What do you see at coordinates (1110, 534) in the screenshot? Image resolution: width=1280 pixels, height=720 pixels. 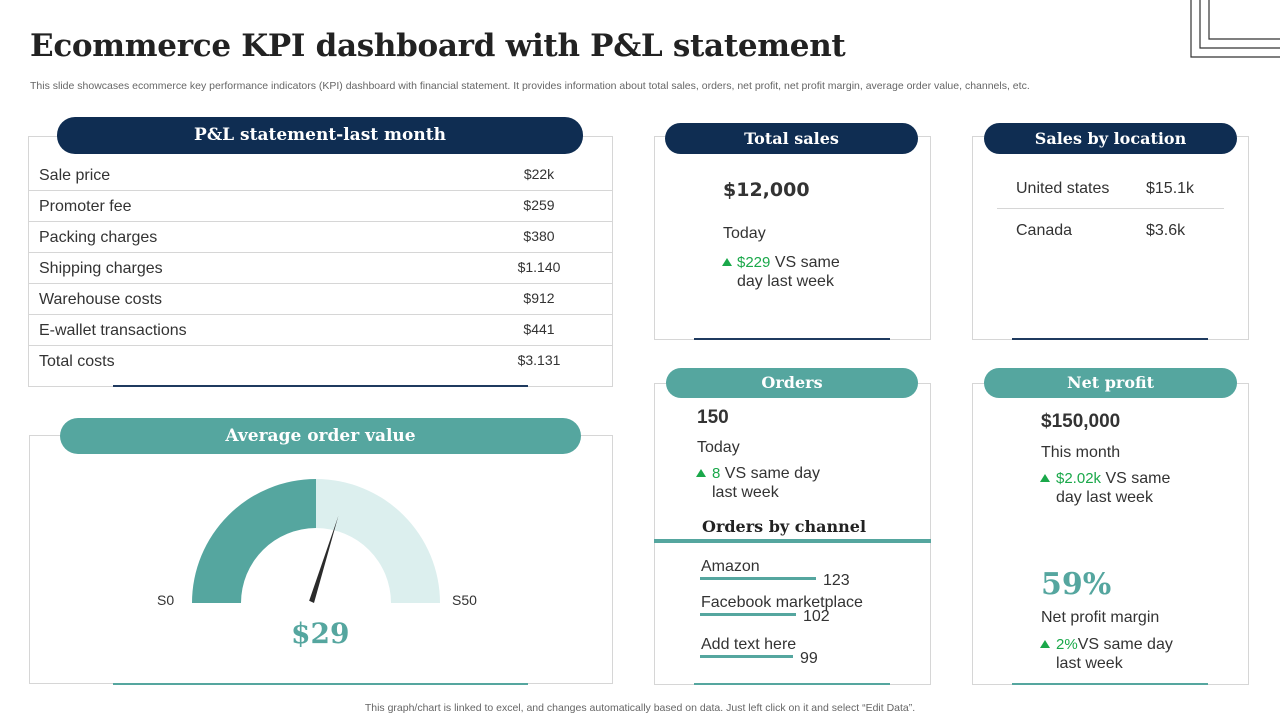 I see `net-profit-panel` at bounding box center [1110, 534].